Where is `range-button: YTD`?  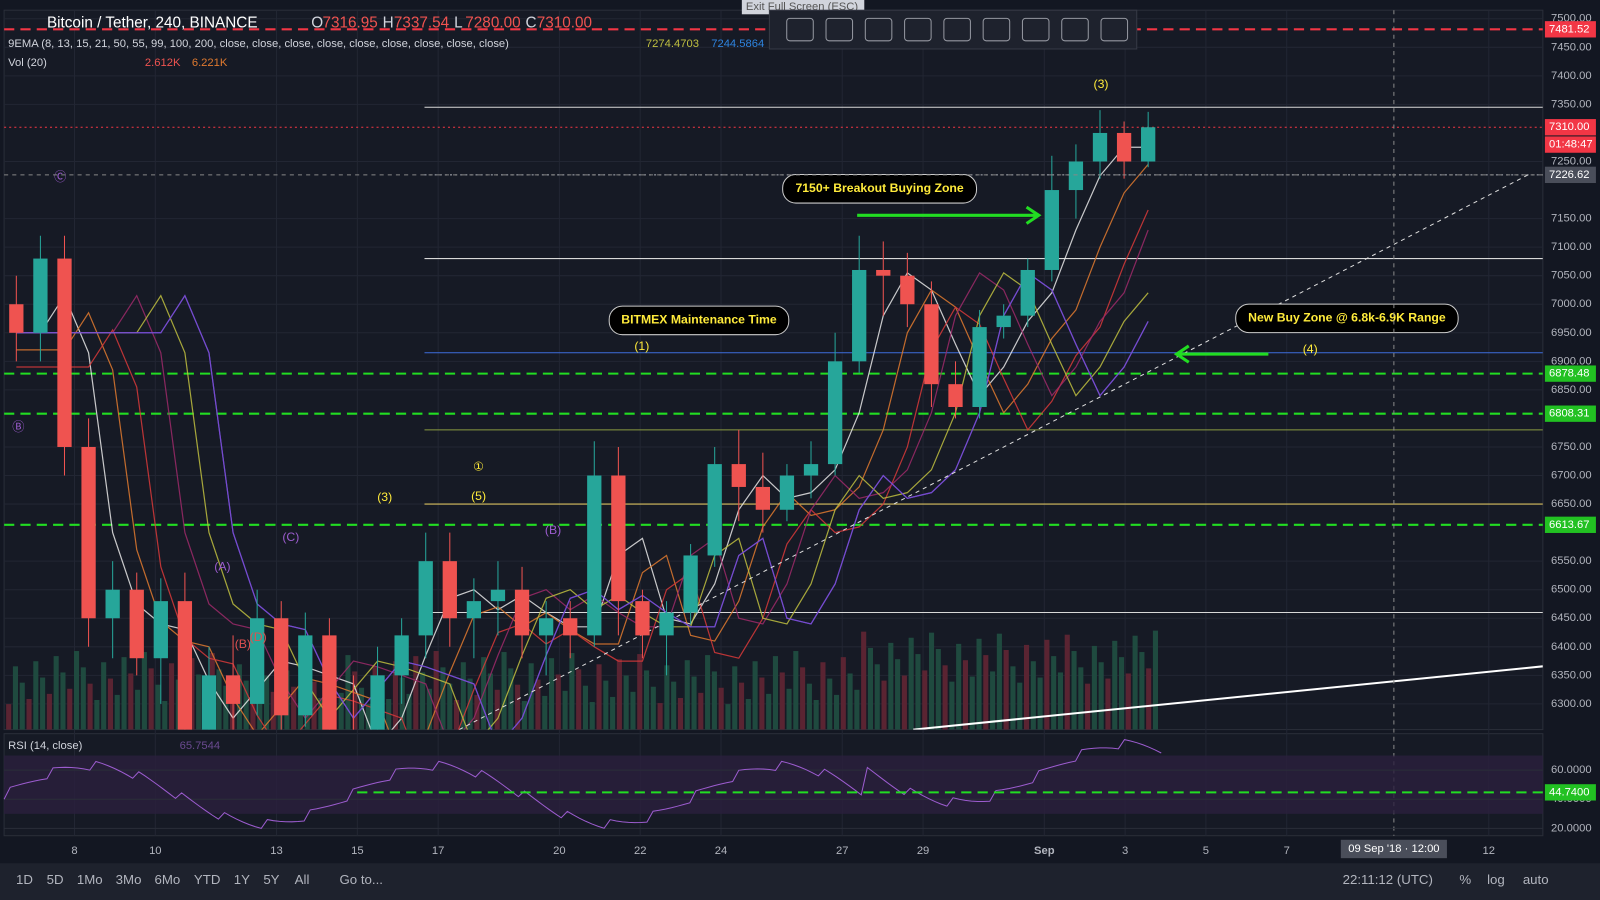 range-button: YTD is located at coordinates (207, 879).